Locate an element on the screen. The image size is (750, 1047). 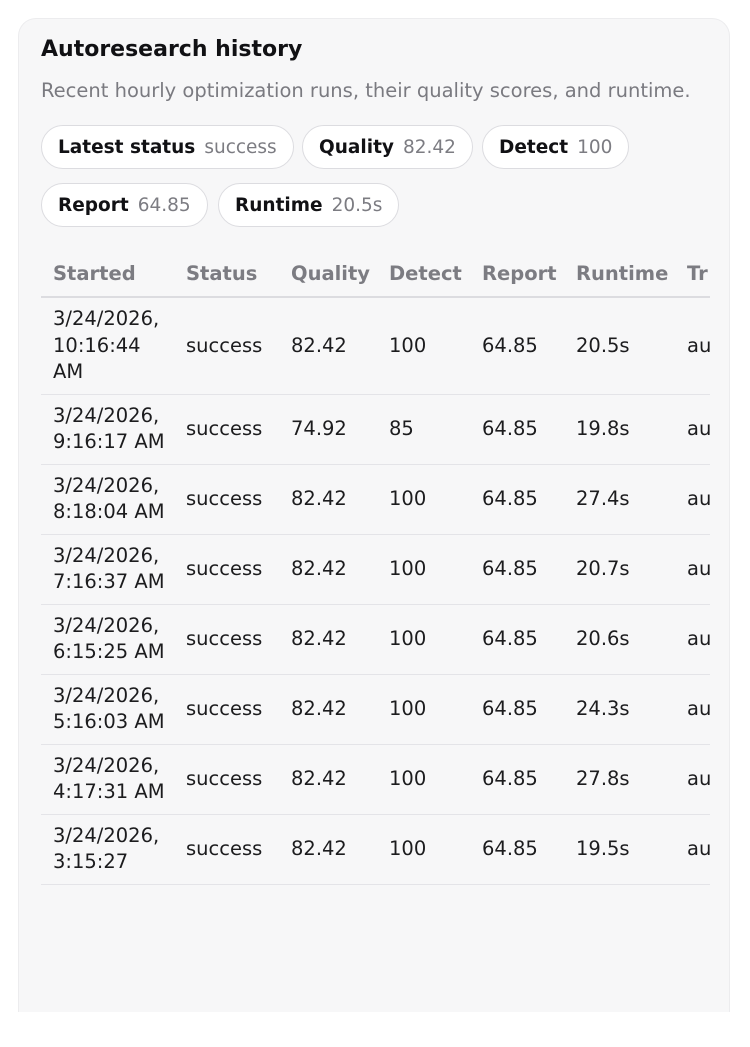
pill-value: success is located at coordinates (240, 147).